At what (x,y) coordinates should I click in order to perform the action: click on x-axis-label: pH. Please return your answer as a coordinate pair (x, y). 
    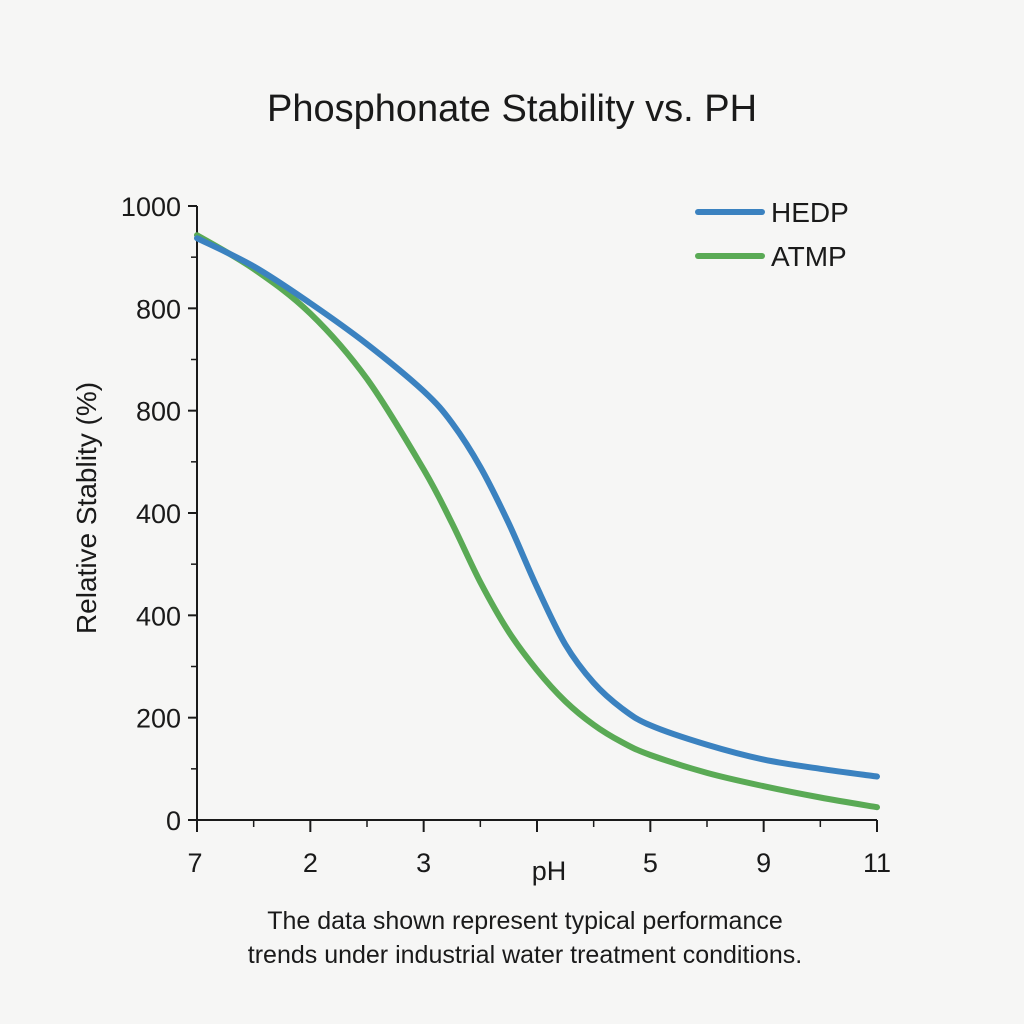
    Looking at the image, I should click on (549, 871).